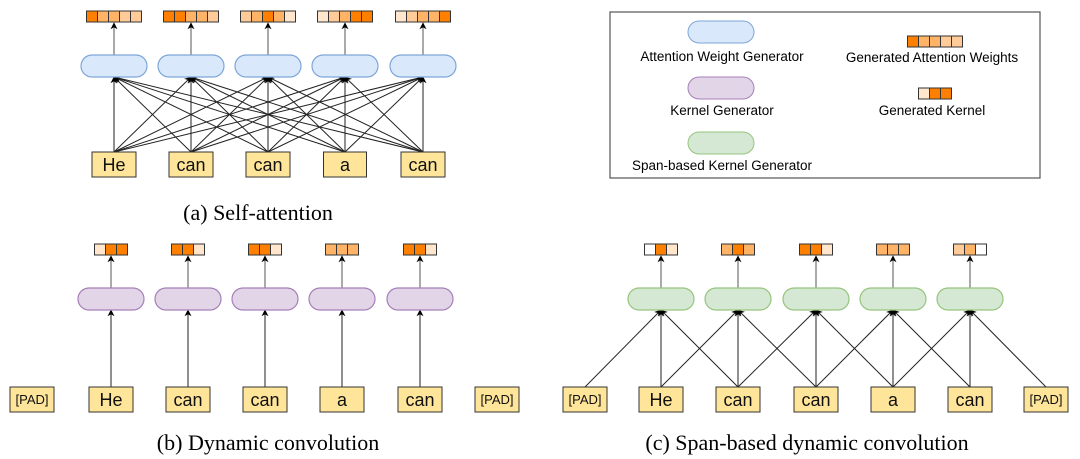  Describe the element at coordinates (721, 88) in the screenshot. I see `legend-kernel-generator-swatch` at that location.